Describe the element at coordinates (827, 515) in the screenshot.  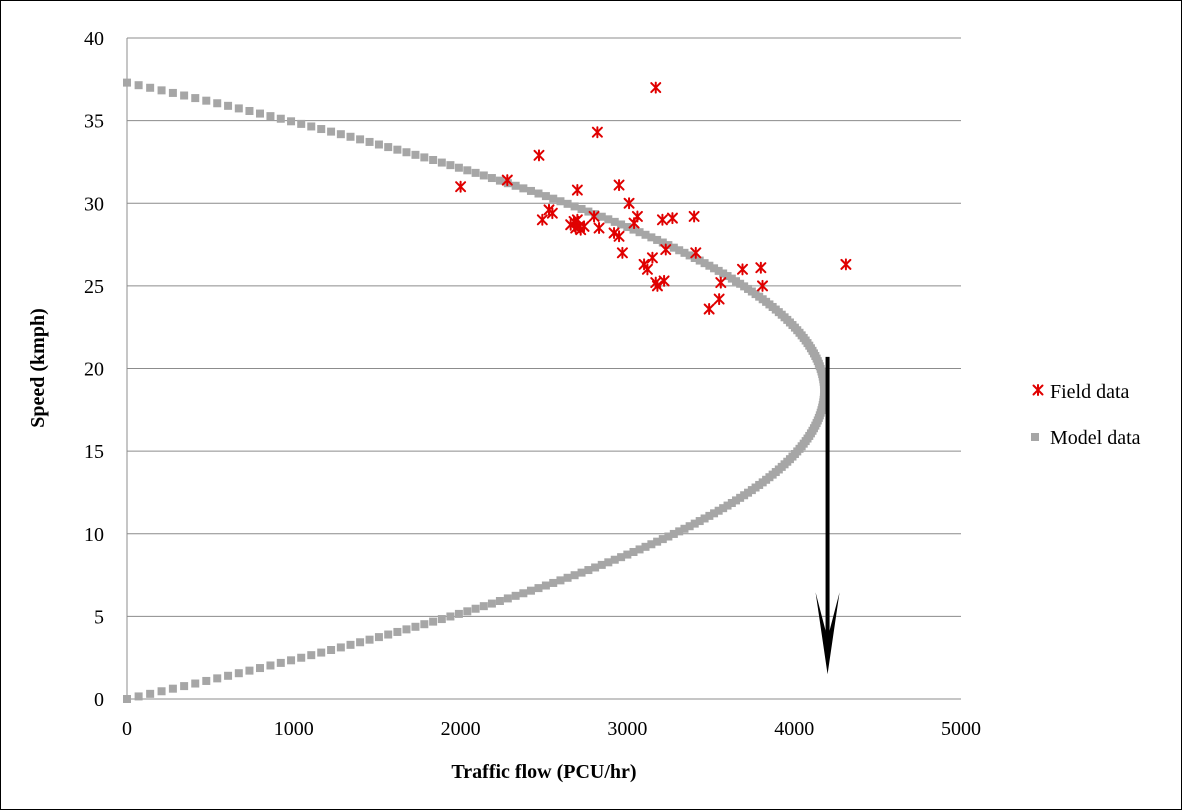
I see `capacity-arrow` at that location.